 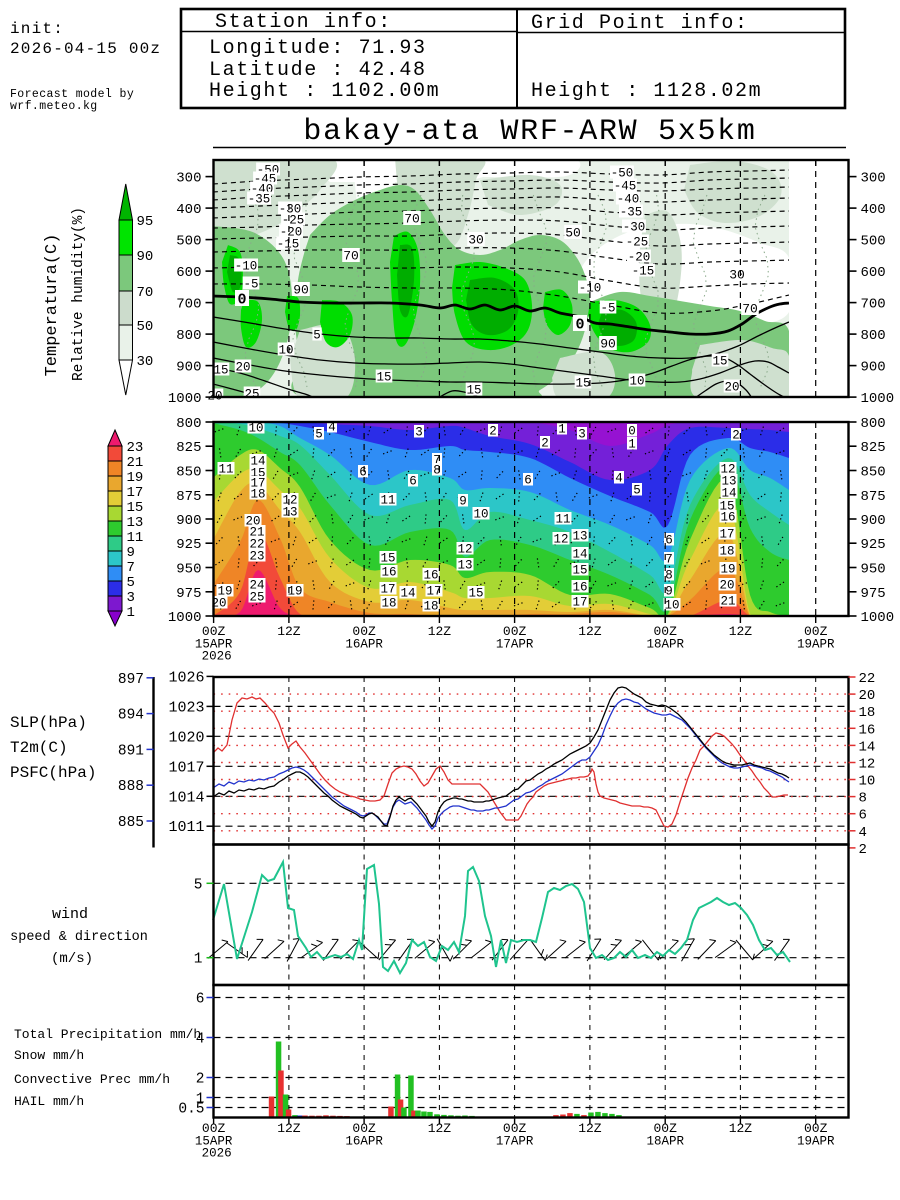 What do you see at coordinates (639, 258) in the screenshot?
I see `svg-text: -20` at bounding box center [639, 258].